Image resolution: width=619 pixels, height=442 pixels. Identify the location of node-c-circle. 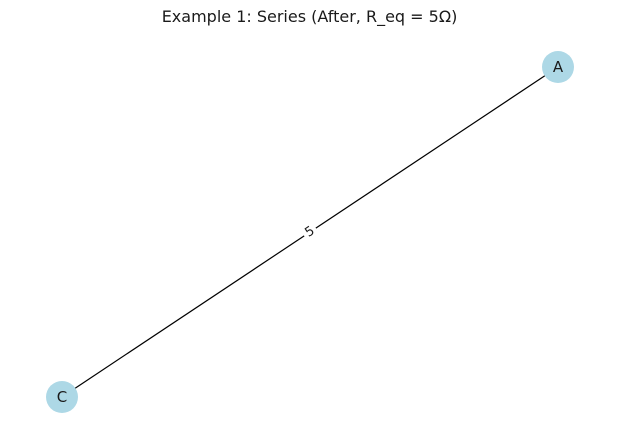
(62, 397).